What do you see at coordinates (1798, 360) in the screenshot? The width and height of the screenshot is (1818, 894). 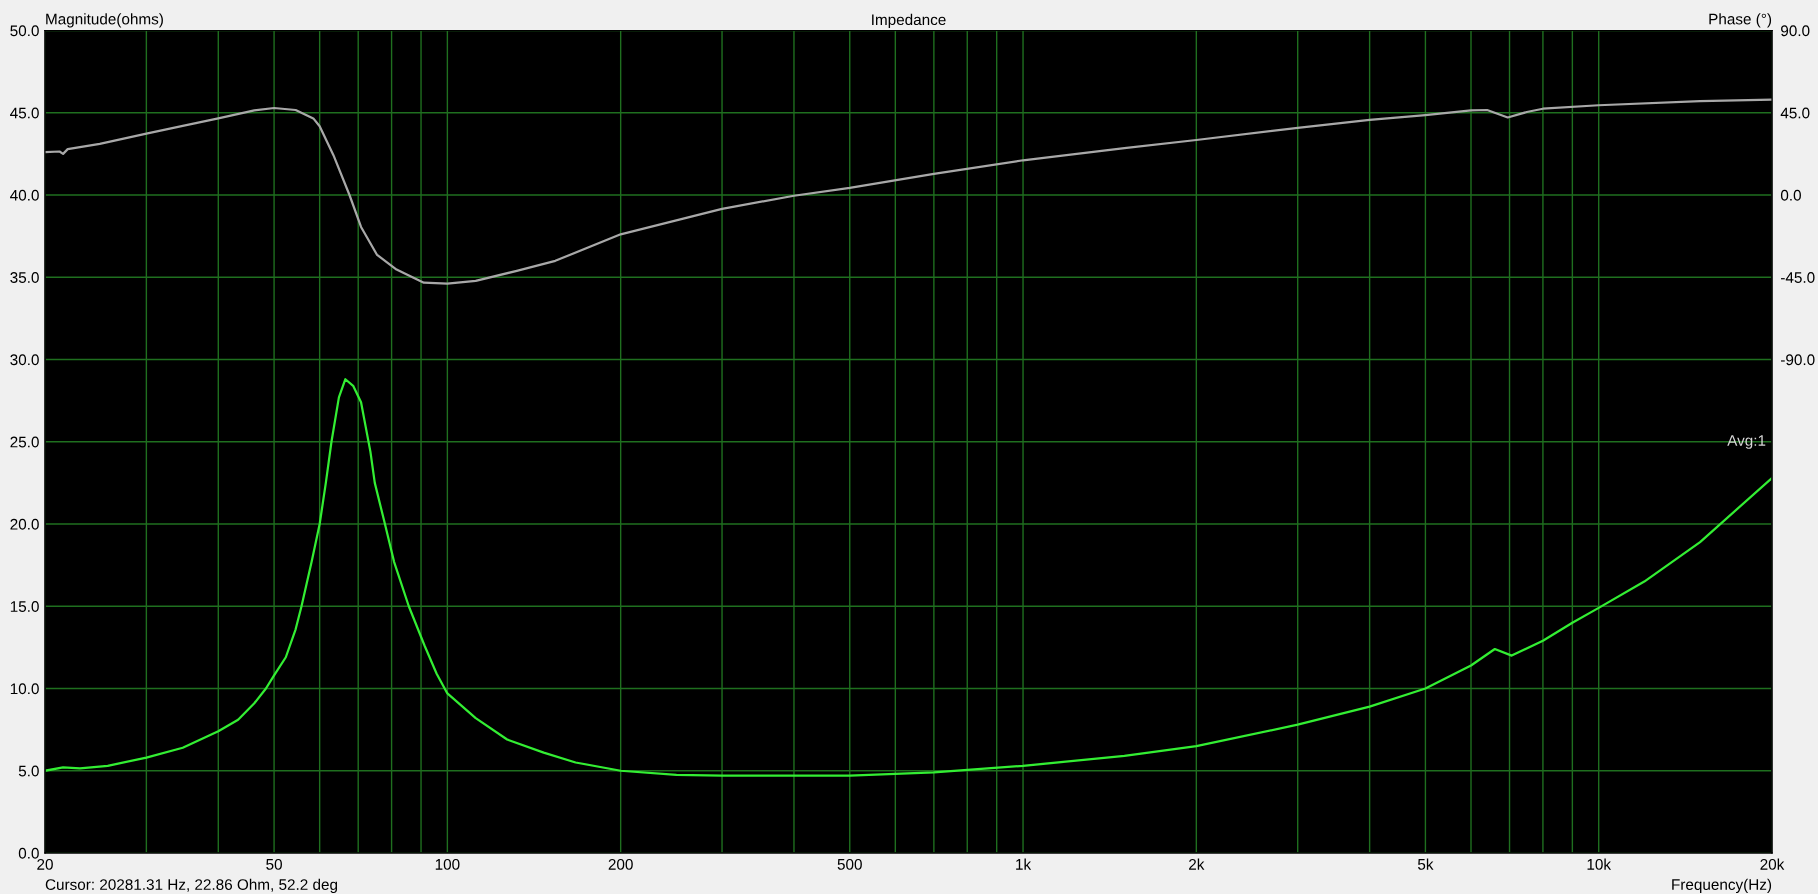 I see `y2-tick-label: -90.0` at bounding box center [1798, 360].